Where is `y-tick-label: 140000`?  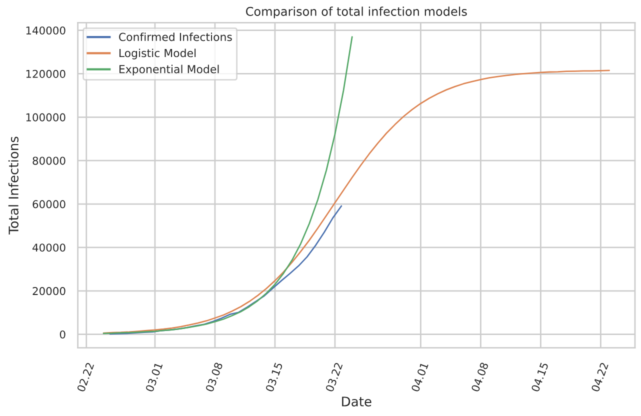 y-tick-label: 140000 is located at coordinates (46, 30).